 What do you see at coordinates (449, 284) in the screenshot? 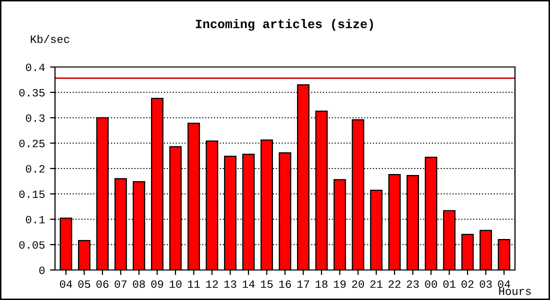
I see `x-tick-label: 01` at bounding box center [449, 284].